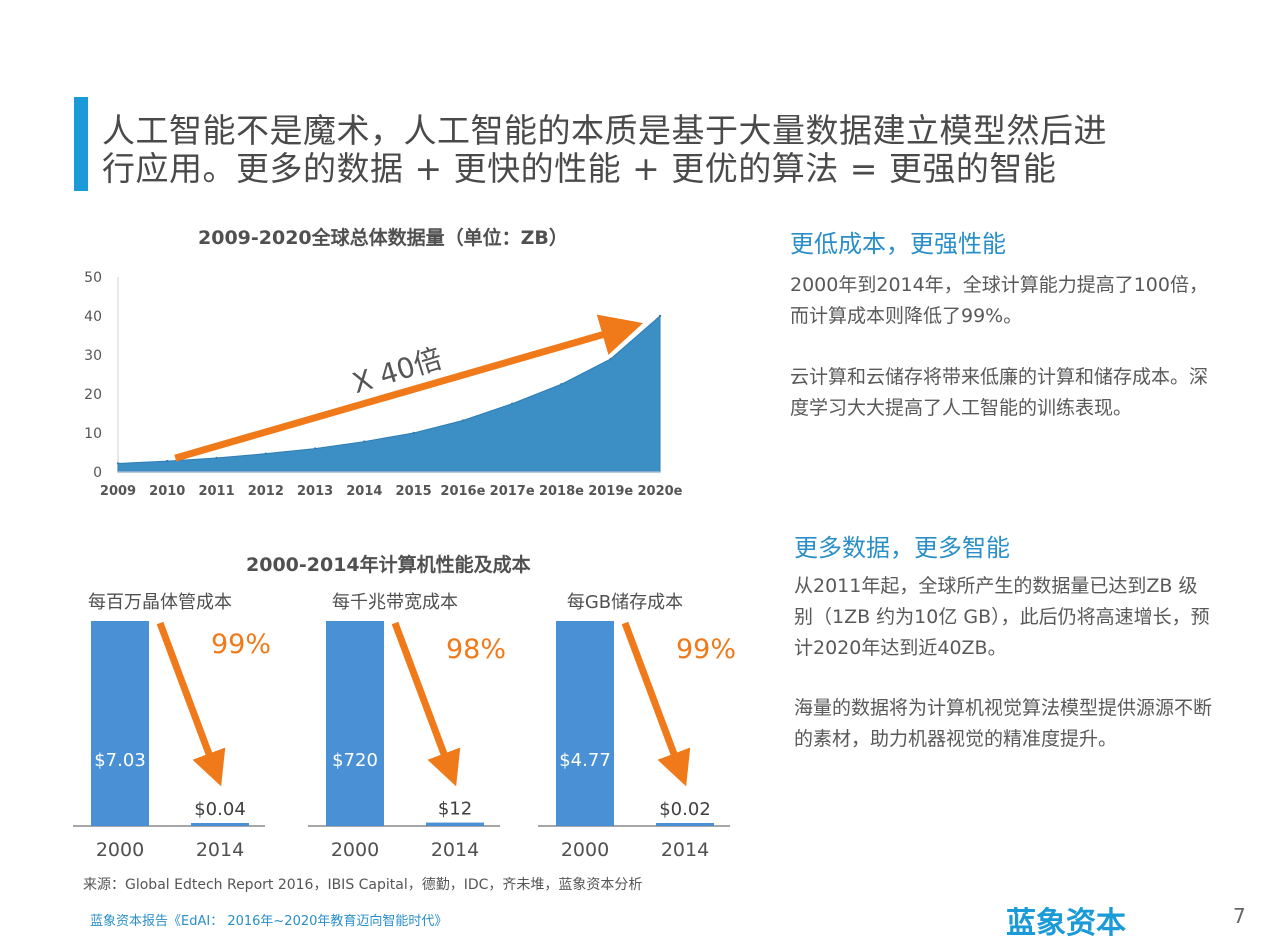 The height and width of the screenshot is (942, 1280). I want to click on title-accent-bar, so click(81, 144).